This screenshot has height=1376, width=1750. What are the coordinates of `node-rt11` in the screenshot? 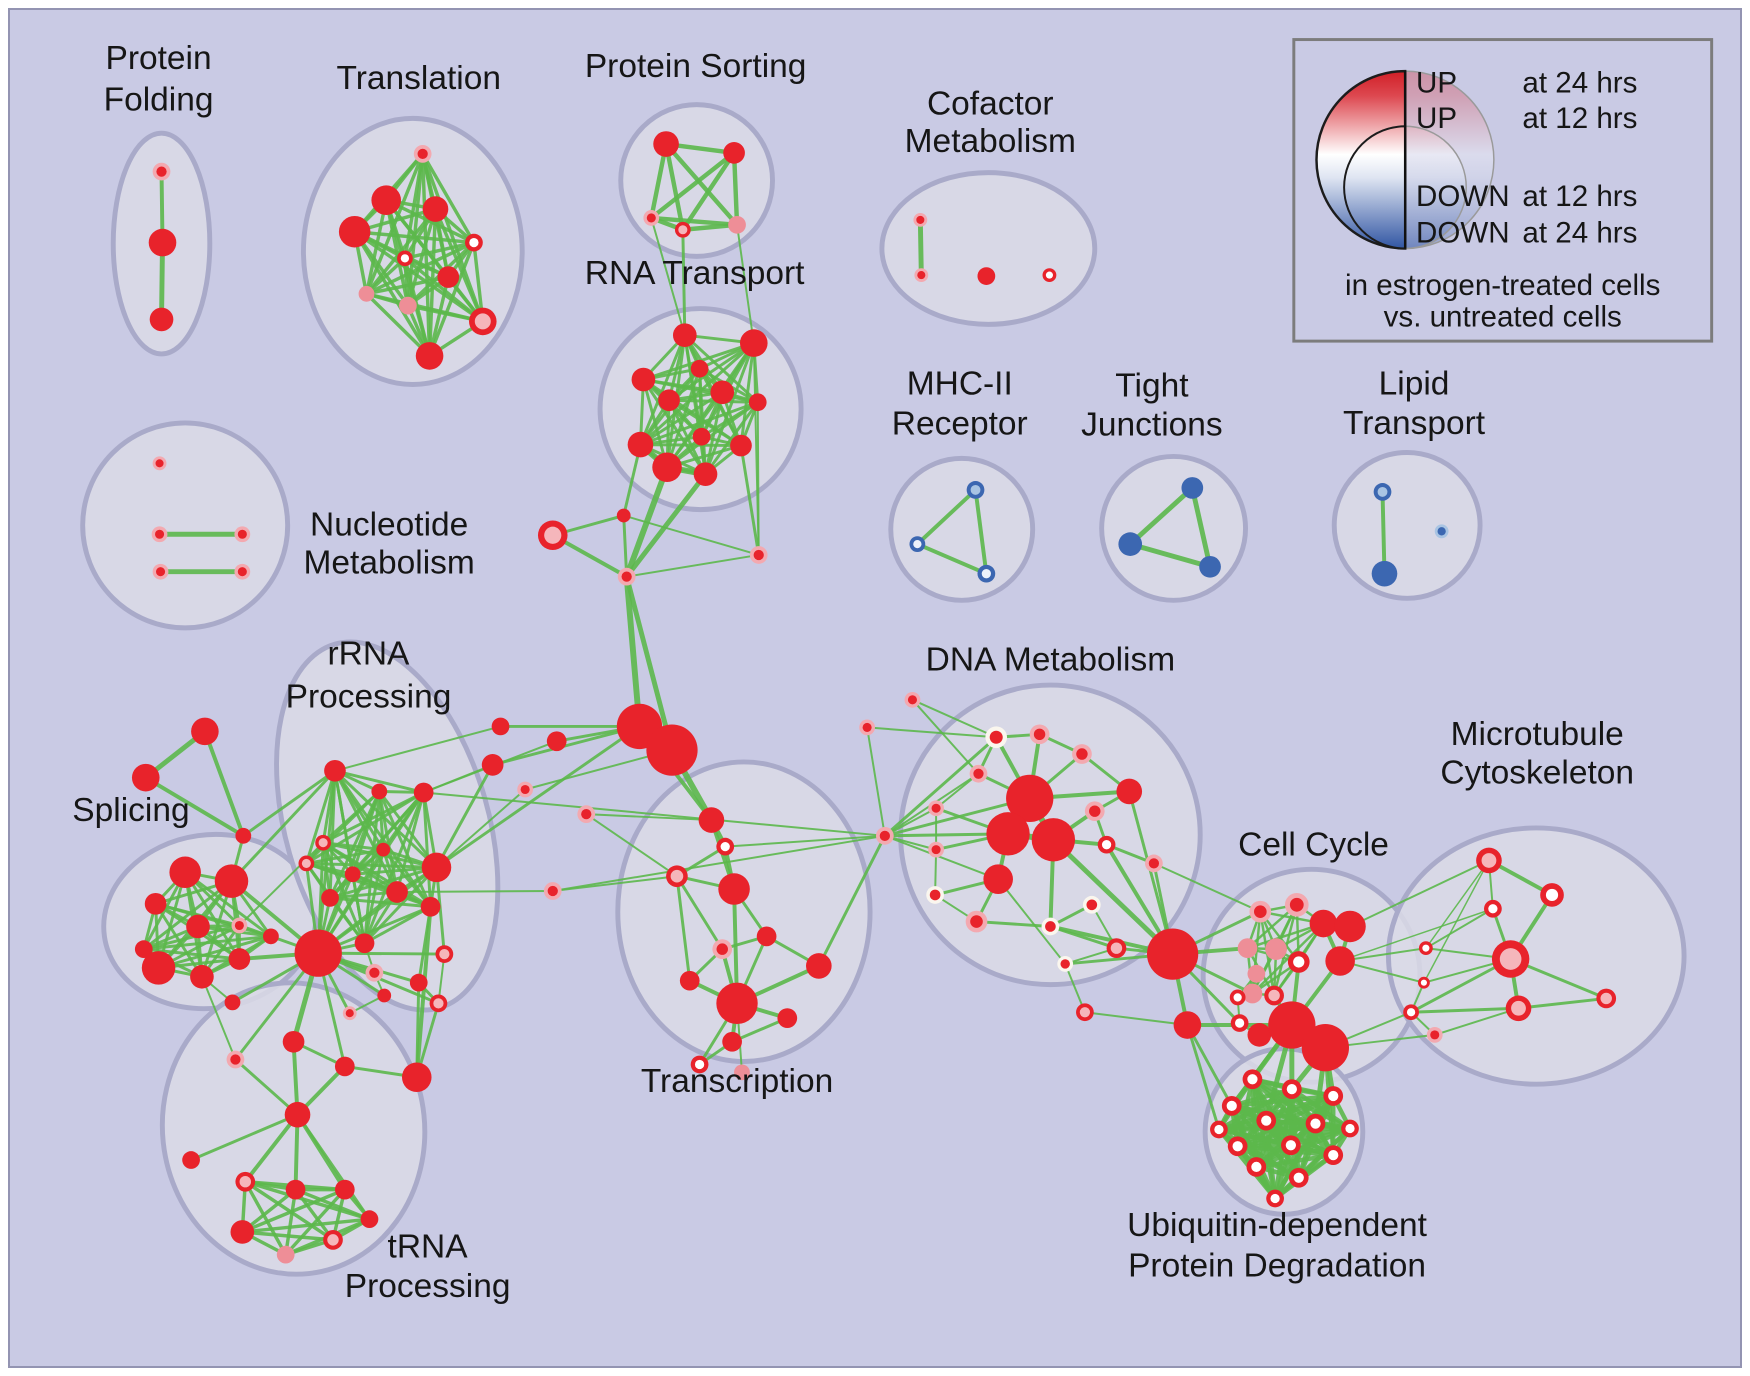 It's located at (705, 474).